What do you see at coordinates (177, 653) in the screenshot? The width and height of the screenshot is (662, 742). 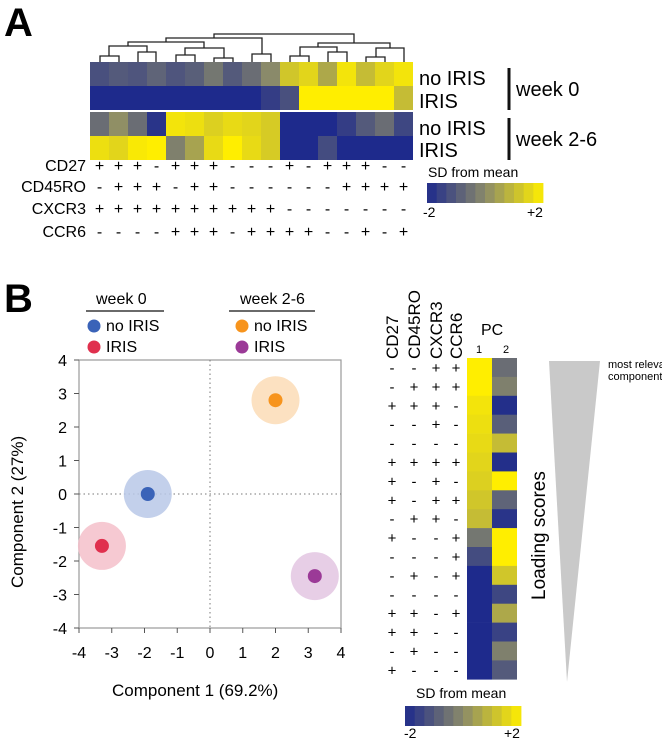 I see `pca-xtick-label: -1` at bounding box center [177, 653].